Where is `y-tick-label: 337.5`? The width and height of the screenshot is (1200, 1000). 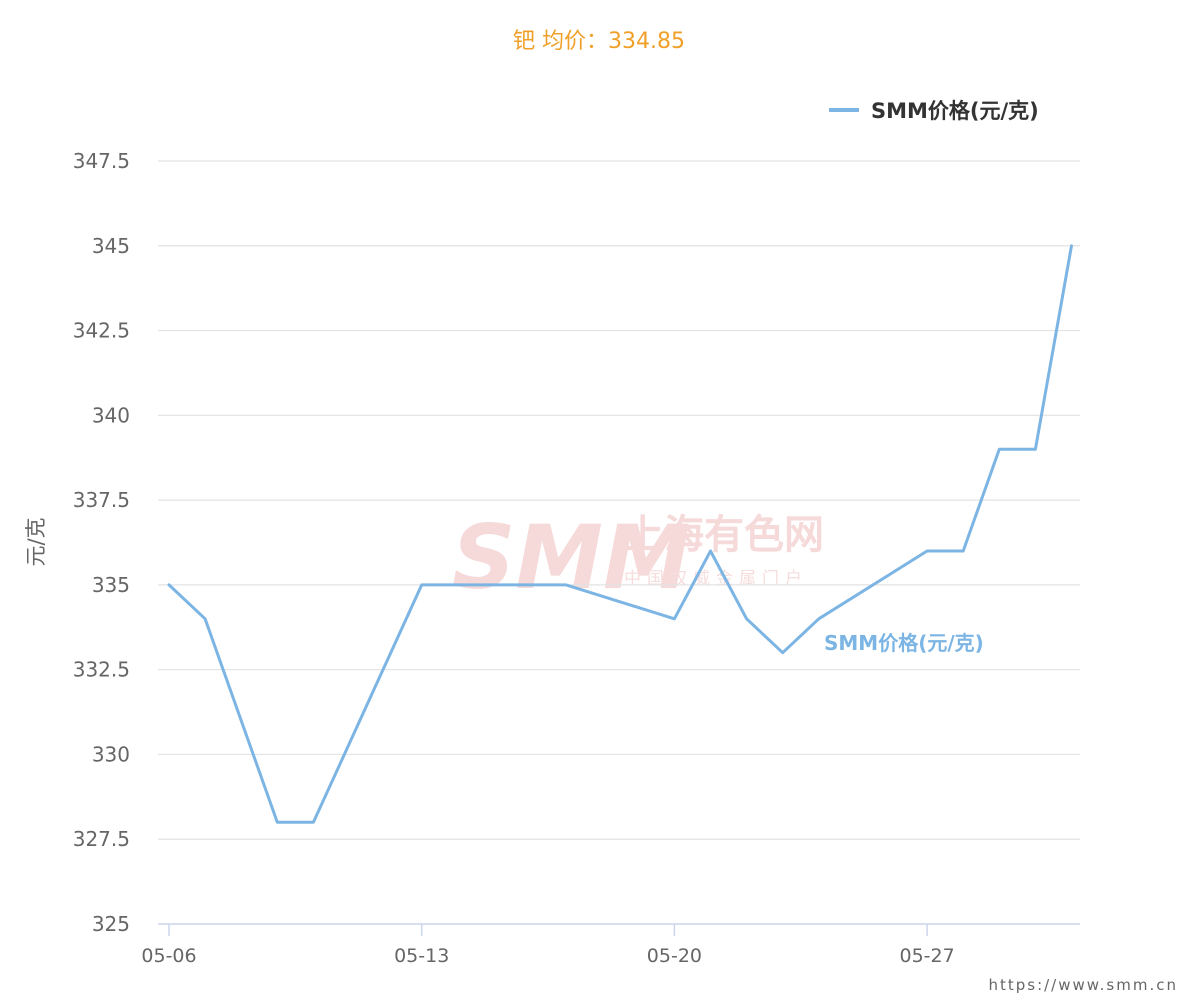 y-tick-label: 337.5 is located at coordinates (101, 500).